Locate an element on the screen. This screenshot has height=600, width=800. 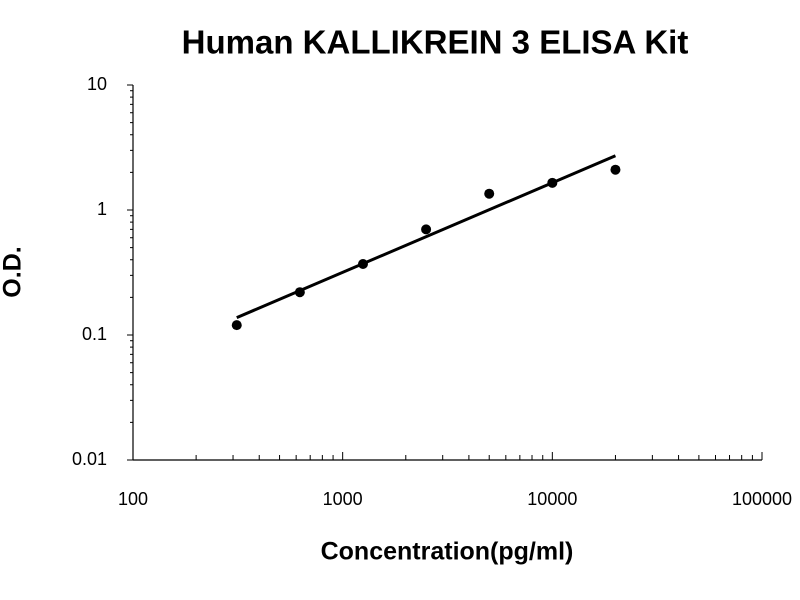
y-tick-label: 10 is located at coordinates (97, 84).